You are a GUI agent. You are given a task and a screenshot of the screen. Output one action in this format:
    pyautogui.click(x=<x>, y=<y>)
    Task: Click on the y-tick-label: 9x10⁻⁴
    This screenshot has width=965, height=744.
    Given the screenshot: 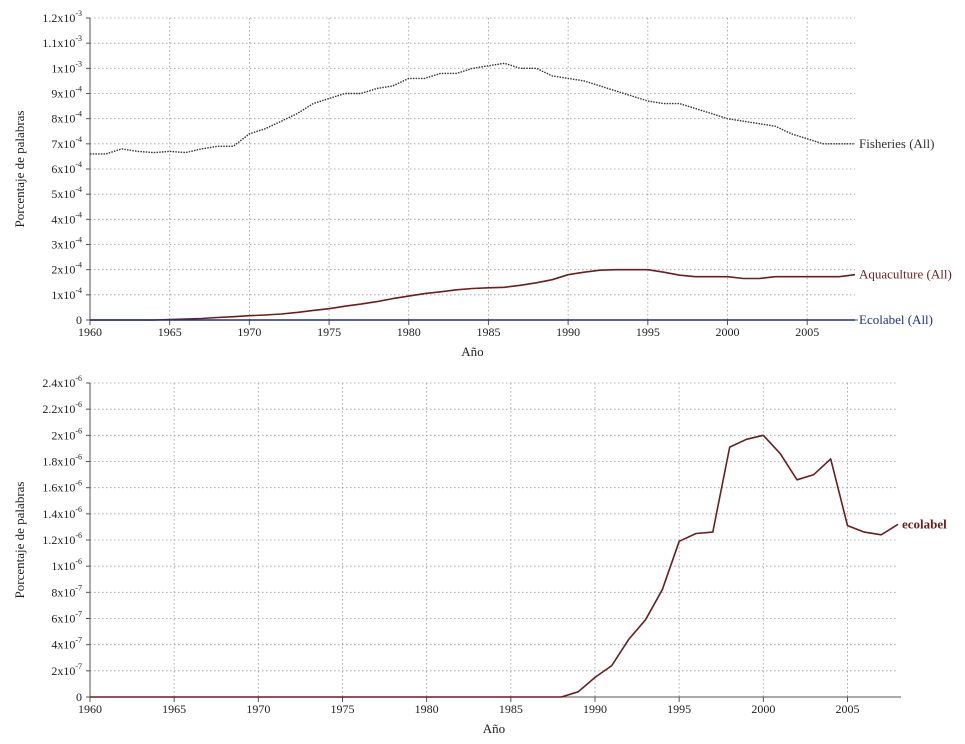 What is the action you would take?
    pyautogui.click(x=66, y=93)
    